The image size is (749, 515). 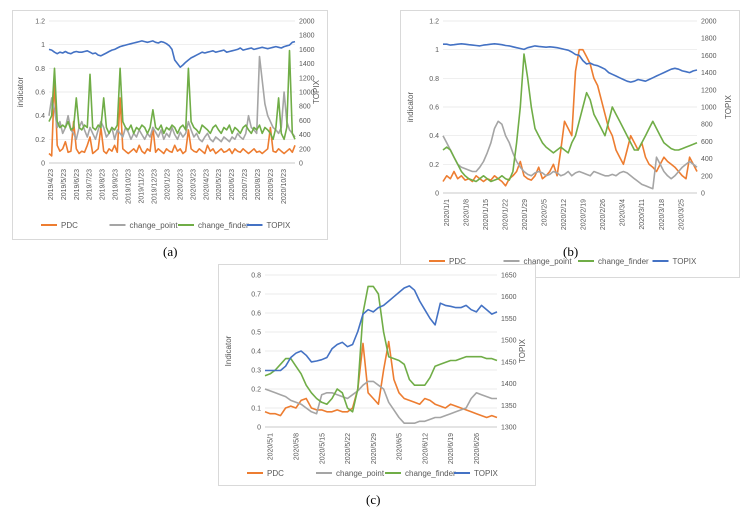 What do you see at coordinates (51, 184) in the screenshot?
I see `x-tick-label: 2019/4/23` at bounding box center [51, 184].